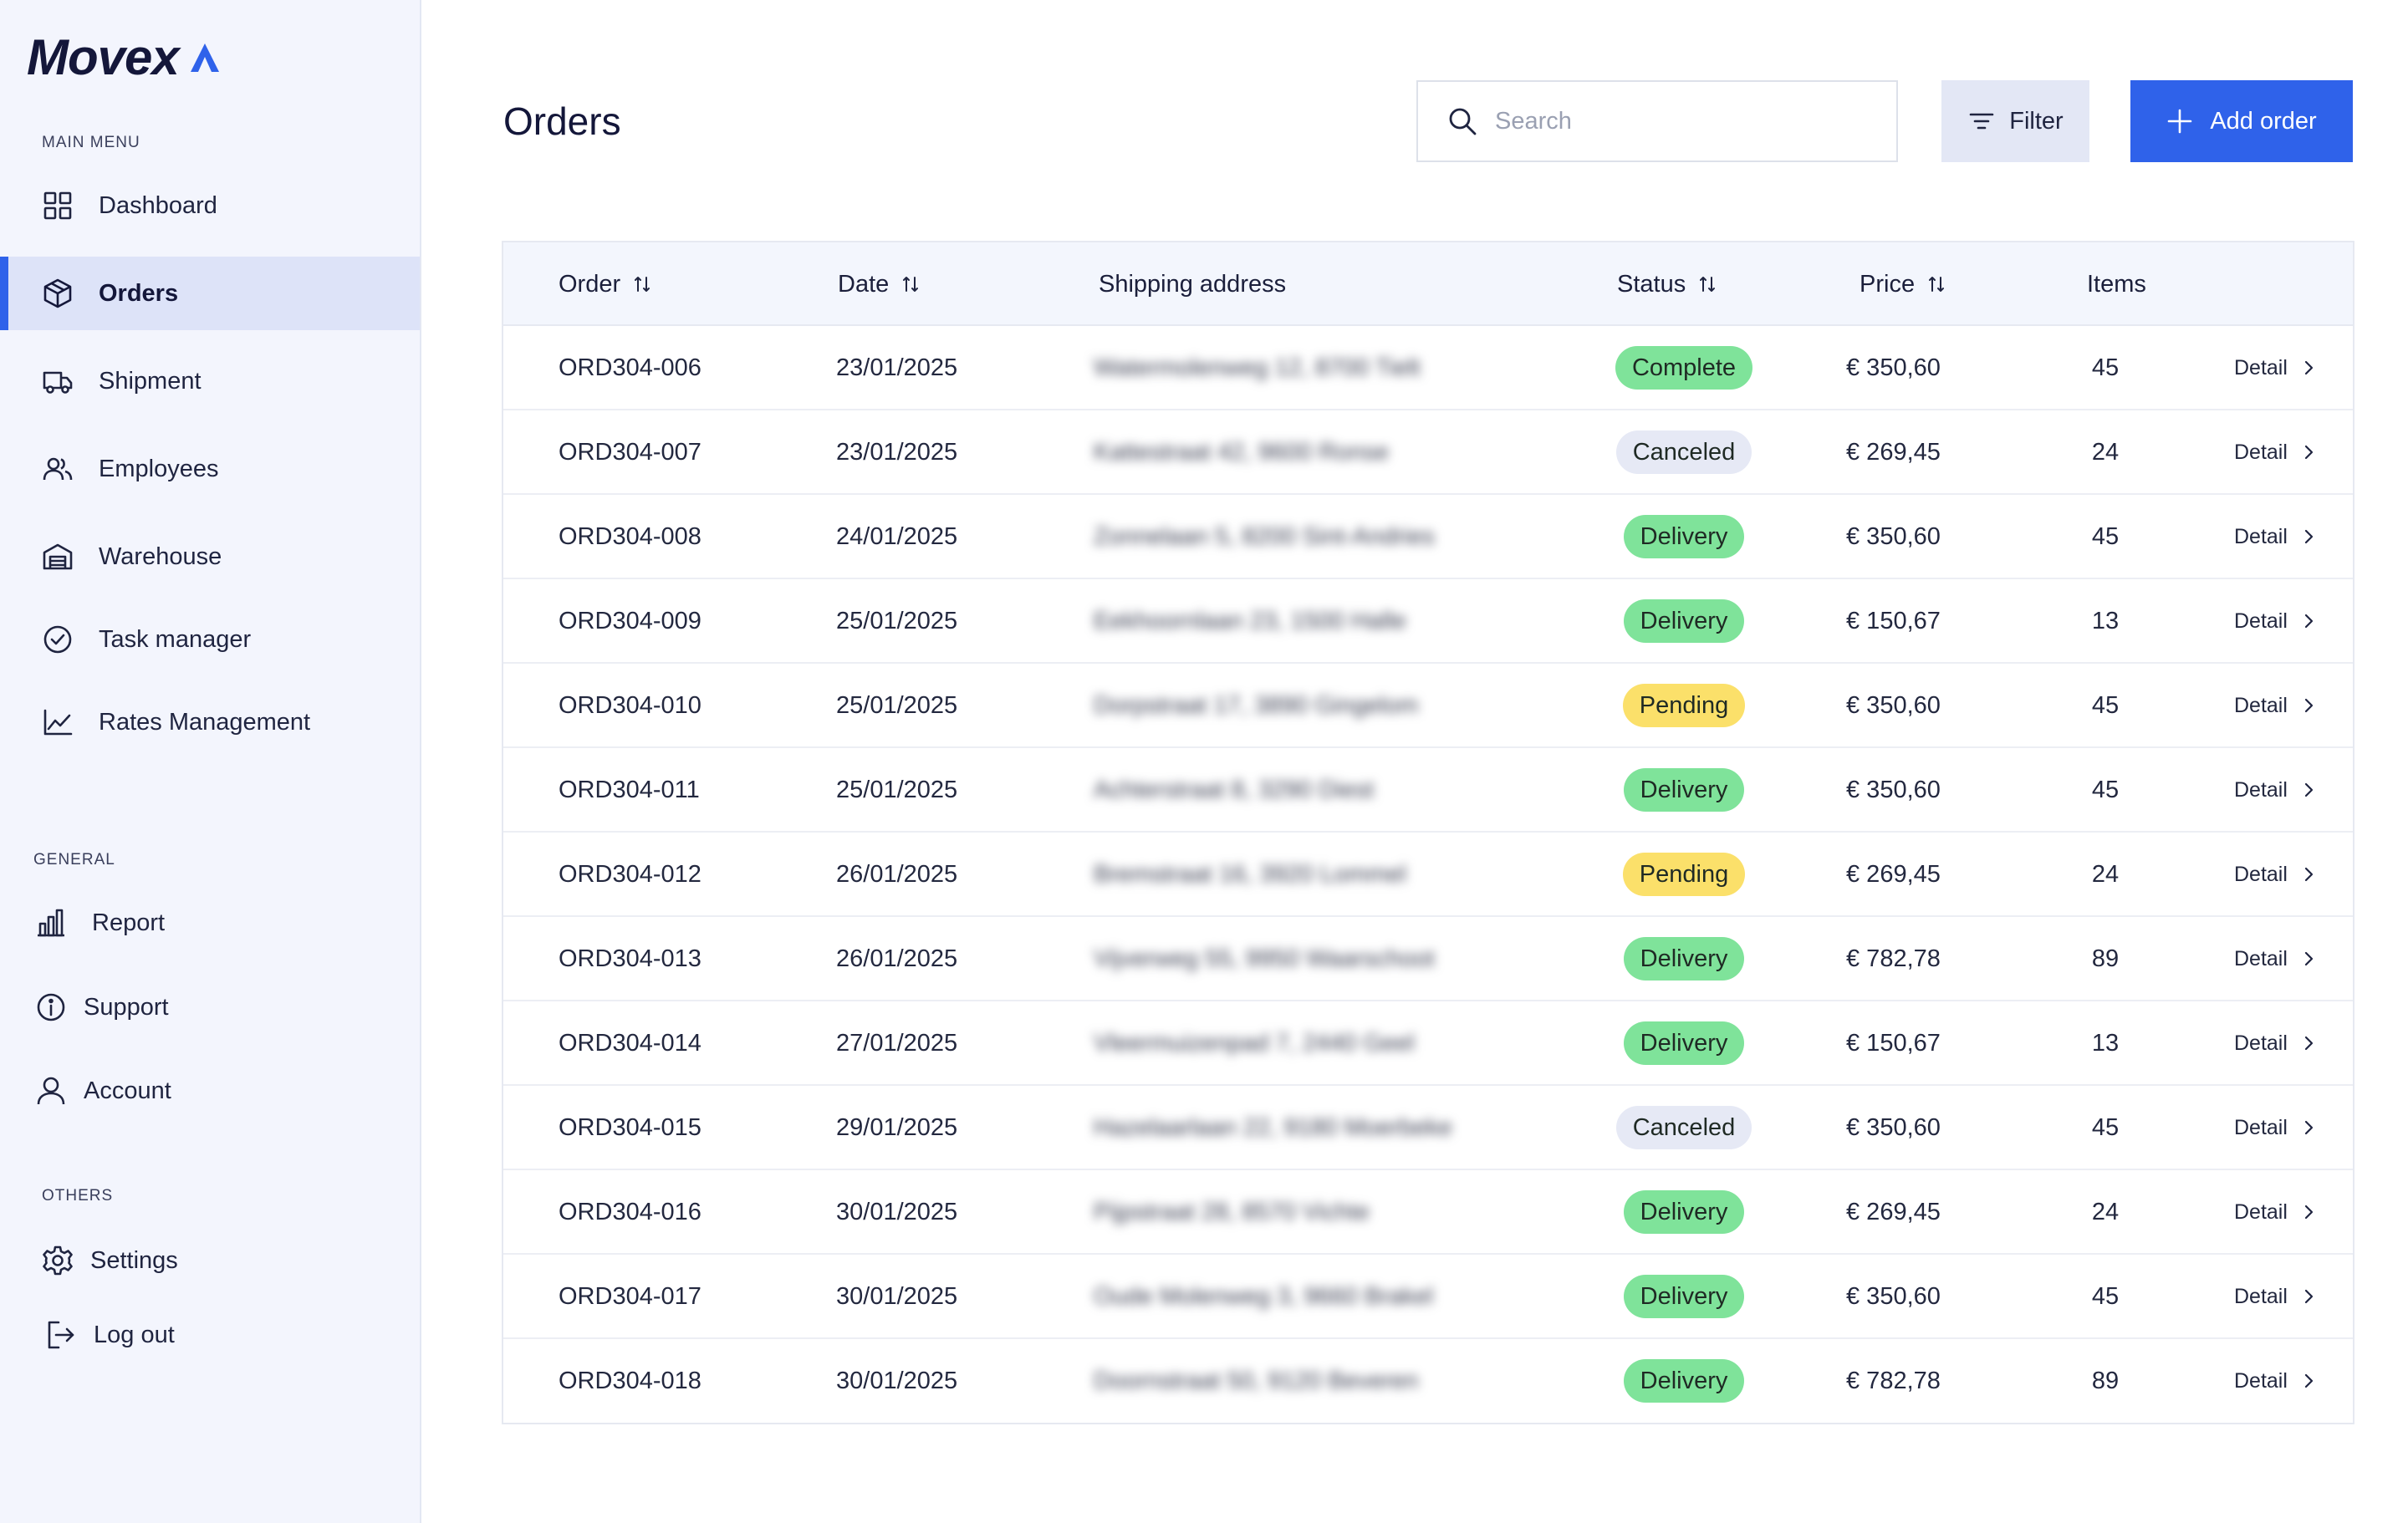 This screenshot has height=1523, width=2408. What do you see at coordinates (1903, 284) in the screenshot?
I see `column-header-price: Price` at bounding box center [1903, 284].